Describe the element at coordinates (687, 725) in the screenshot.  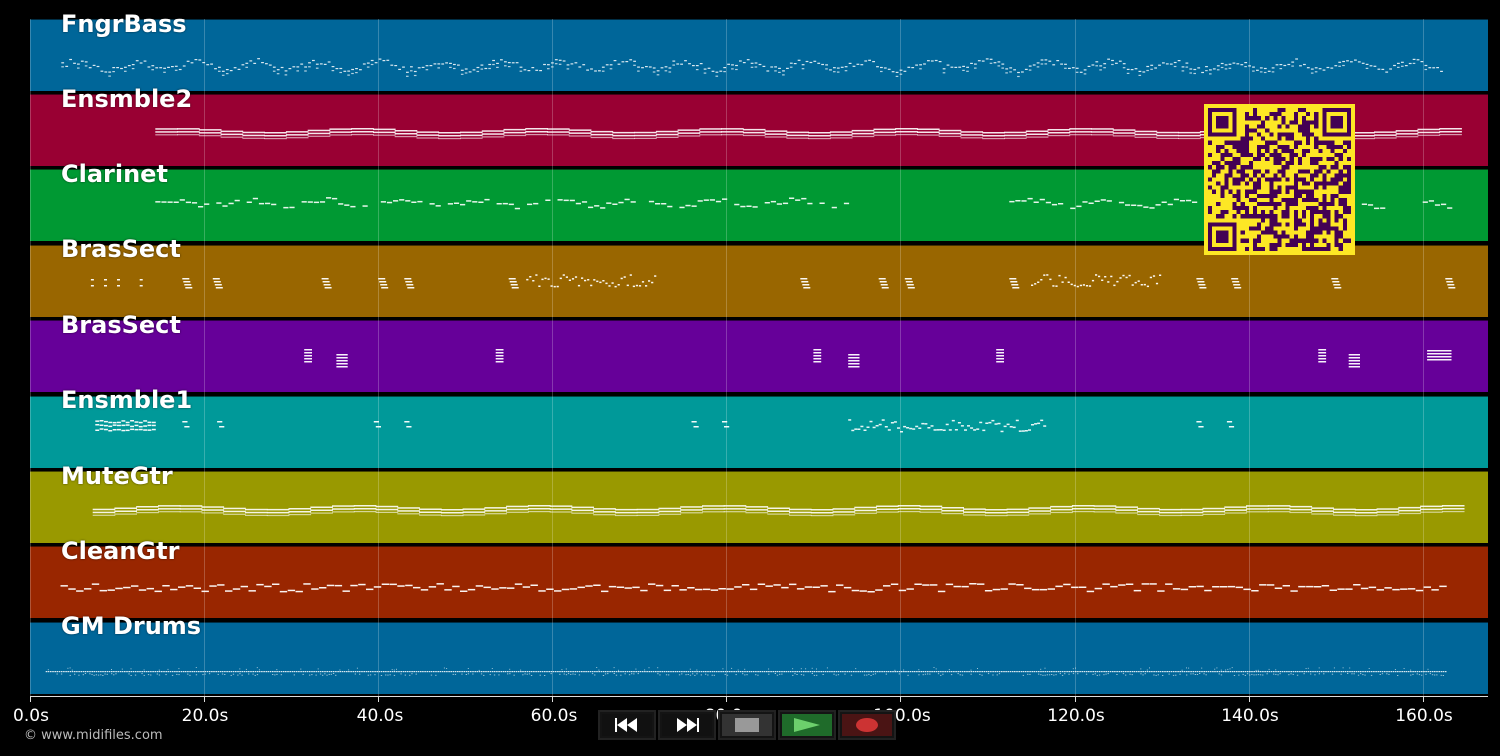
I see `fast-forward-button` at that location.